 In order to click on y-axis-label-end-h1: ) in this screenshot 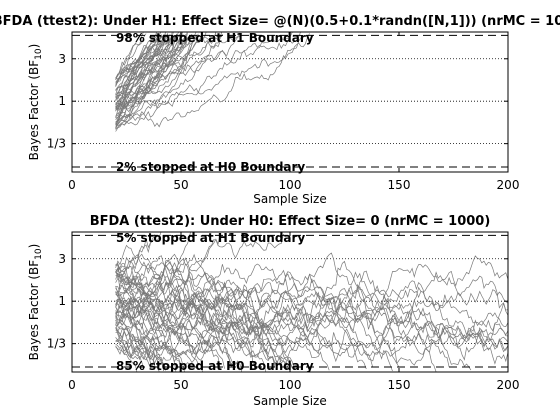, I will do `click(34, 46)`.